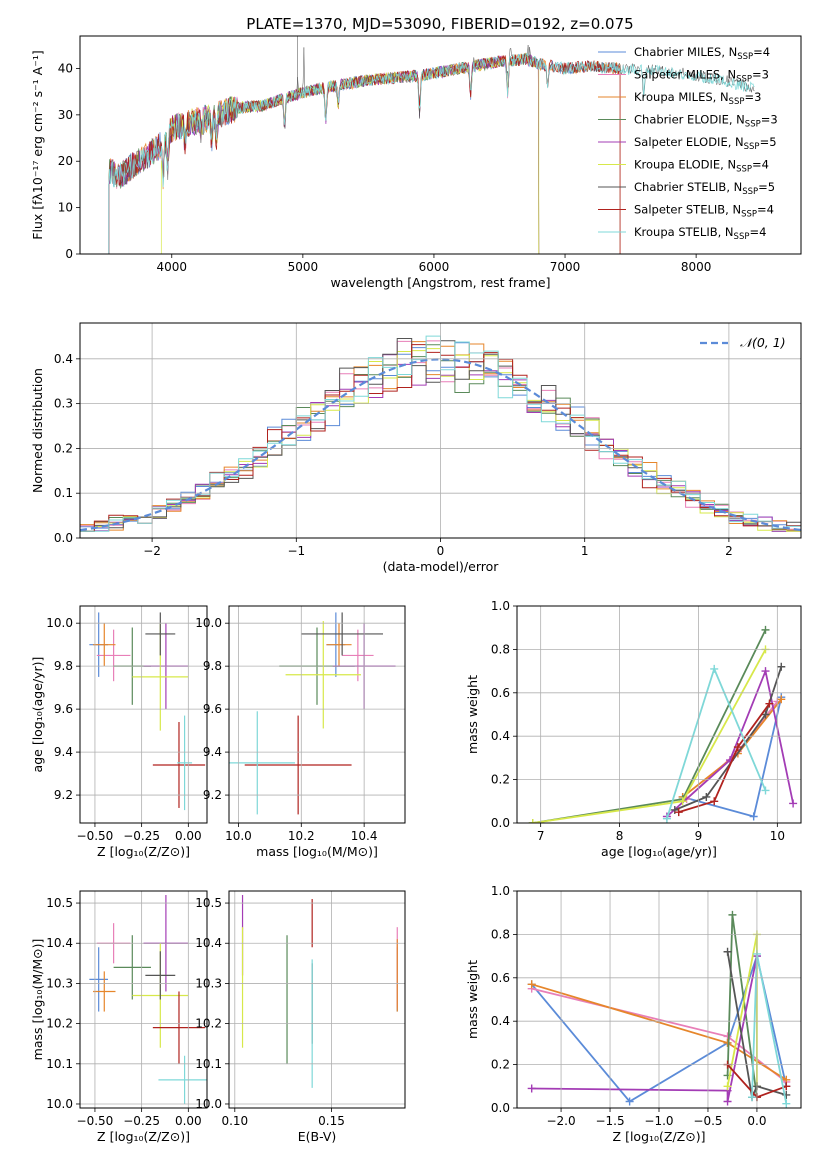  What do you see at coordinates (148, 999) in the screenshot?
I see `plot-area-mass-vs-z` at bounding box center [148, 999].